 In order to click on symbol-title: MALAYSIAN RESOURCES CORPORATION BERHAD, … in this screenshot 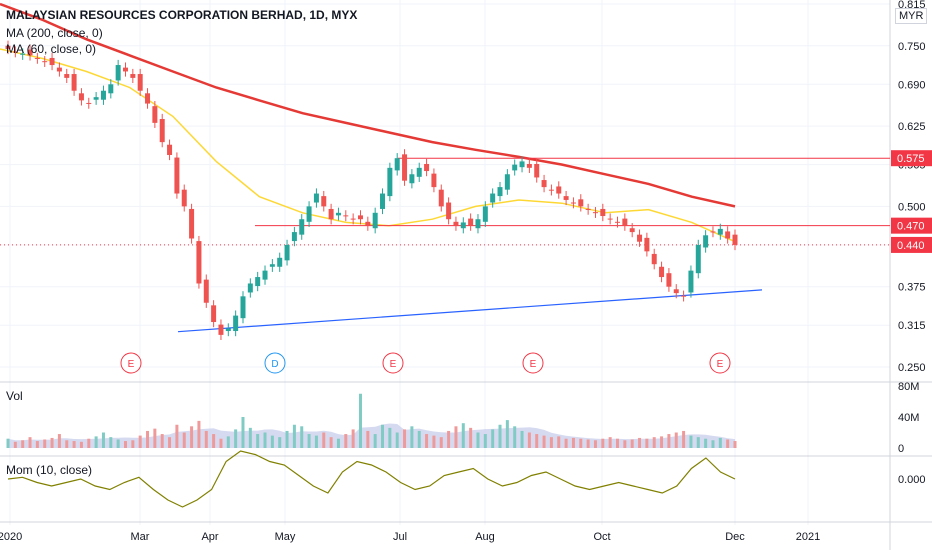, I will do `click(182, 15)`.